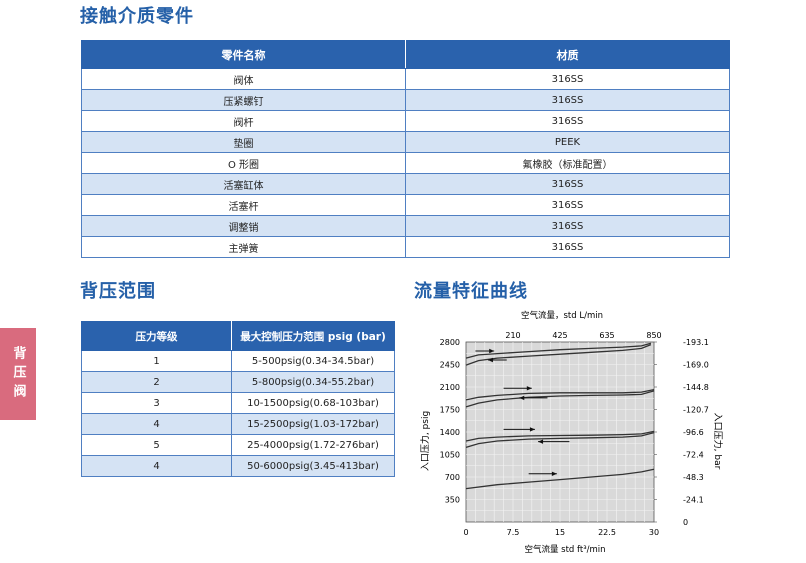 The width and height of the screenshot is (806, 563). What do you see at coordinates (313, 336) in the screenshot?
I see `col-header-max-range: 最大控制压力范围 psig (bar)` at bounding box center [313, 336].